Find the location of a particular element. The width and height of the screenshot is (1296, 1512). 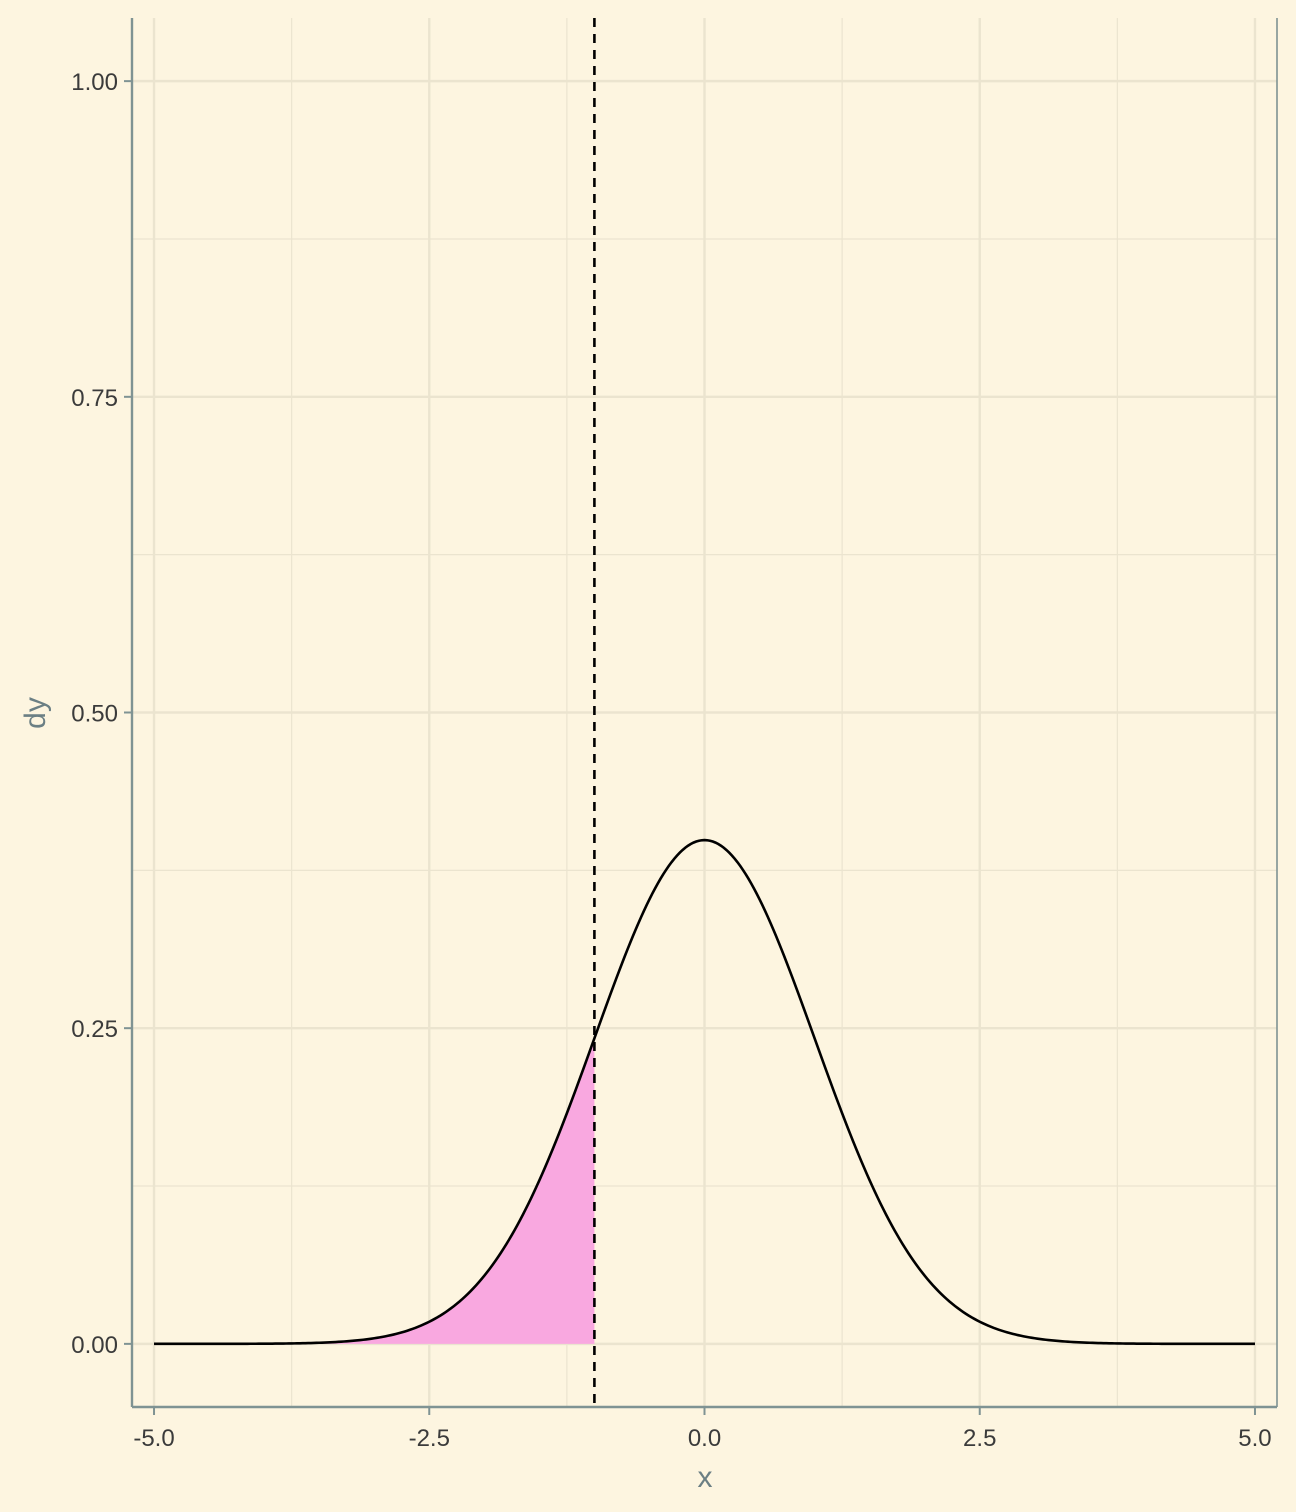

y-tick-label: 0.50 is located at coordinates (94, 714).